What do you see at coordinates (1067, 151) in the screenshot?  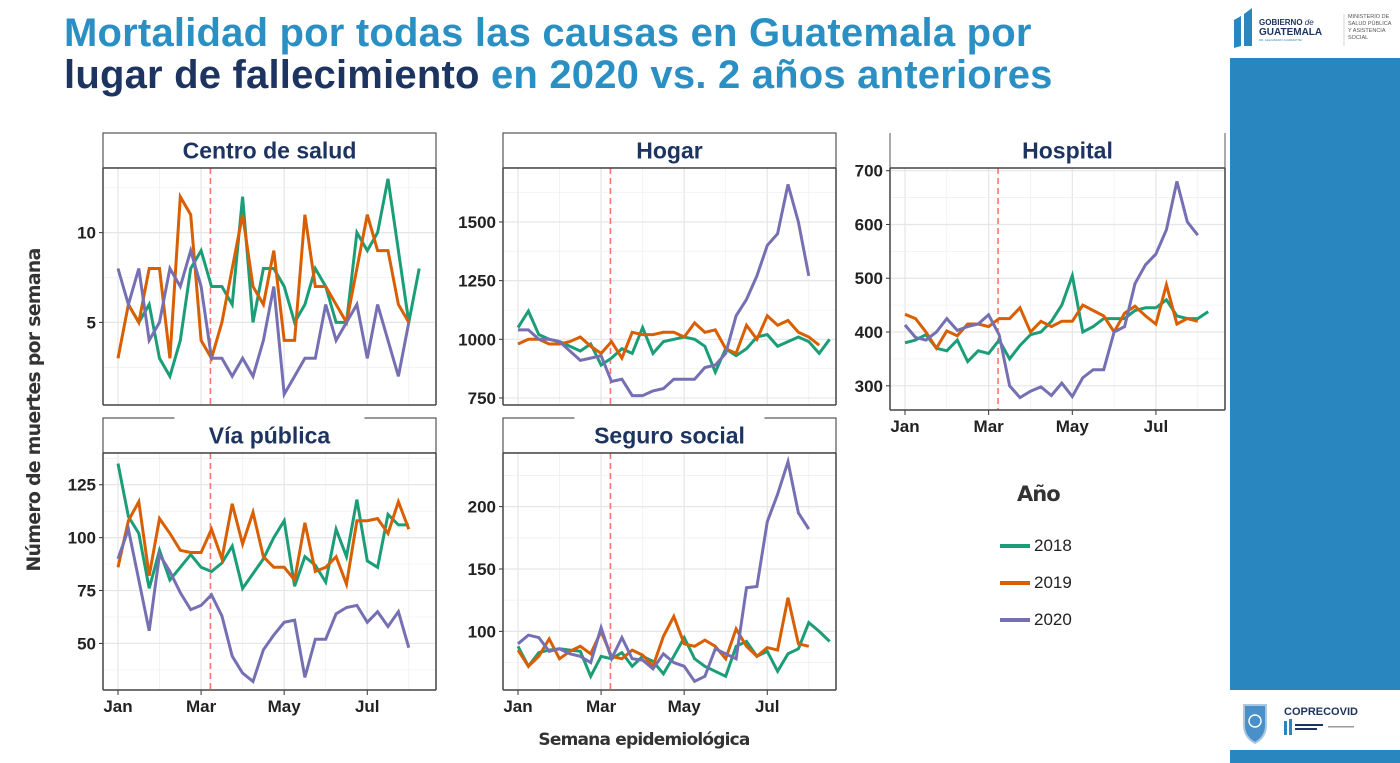 I see `facet-title: Hospital` at bounding box center [1067, 151].